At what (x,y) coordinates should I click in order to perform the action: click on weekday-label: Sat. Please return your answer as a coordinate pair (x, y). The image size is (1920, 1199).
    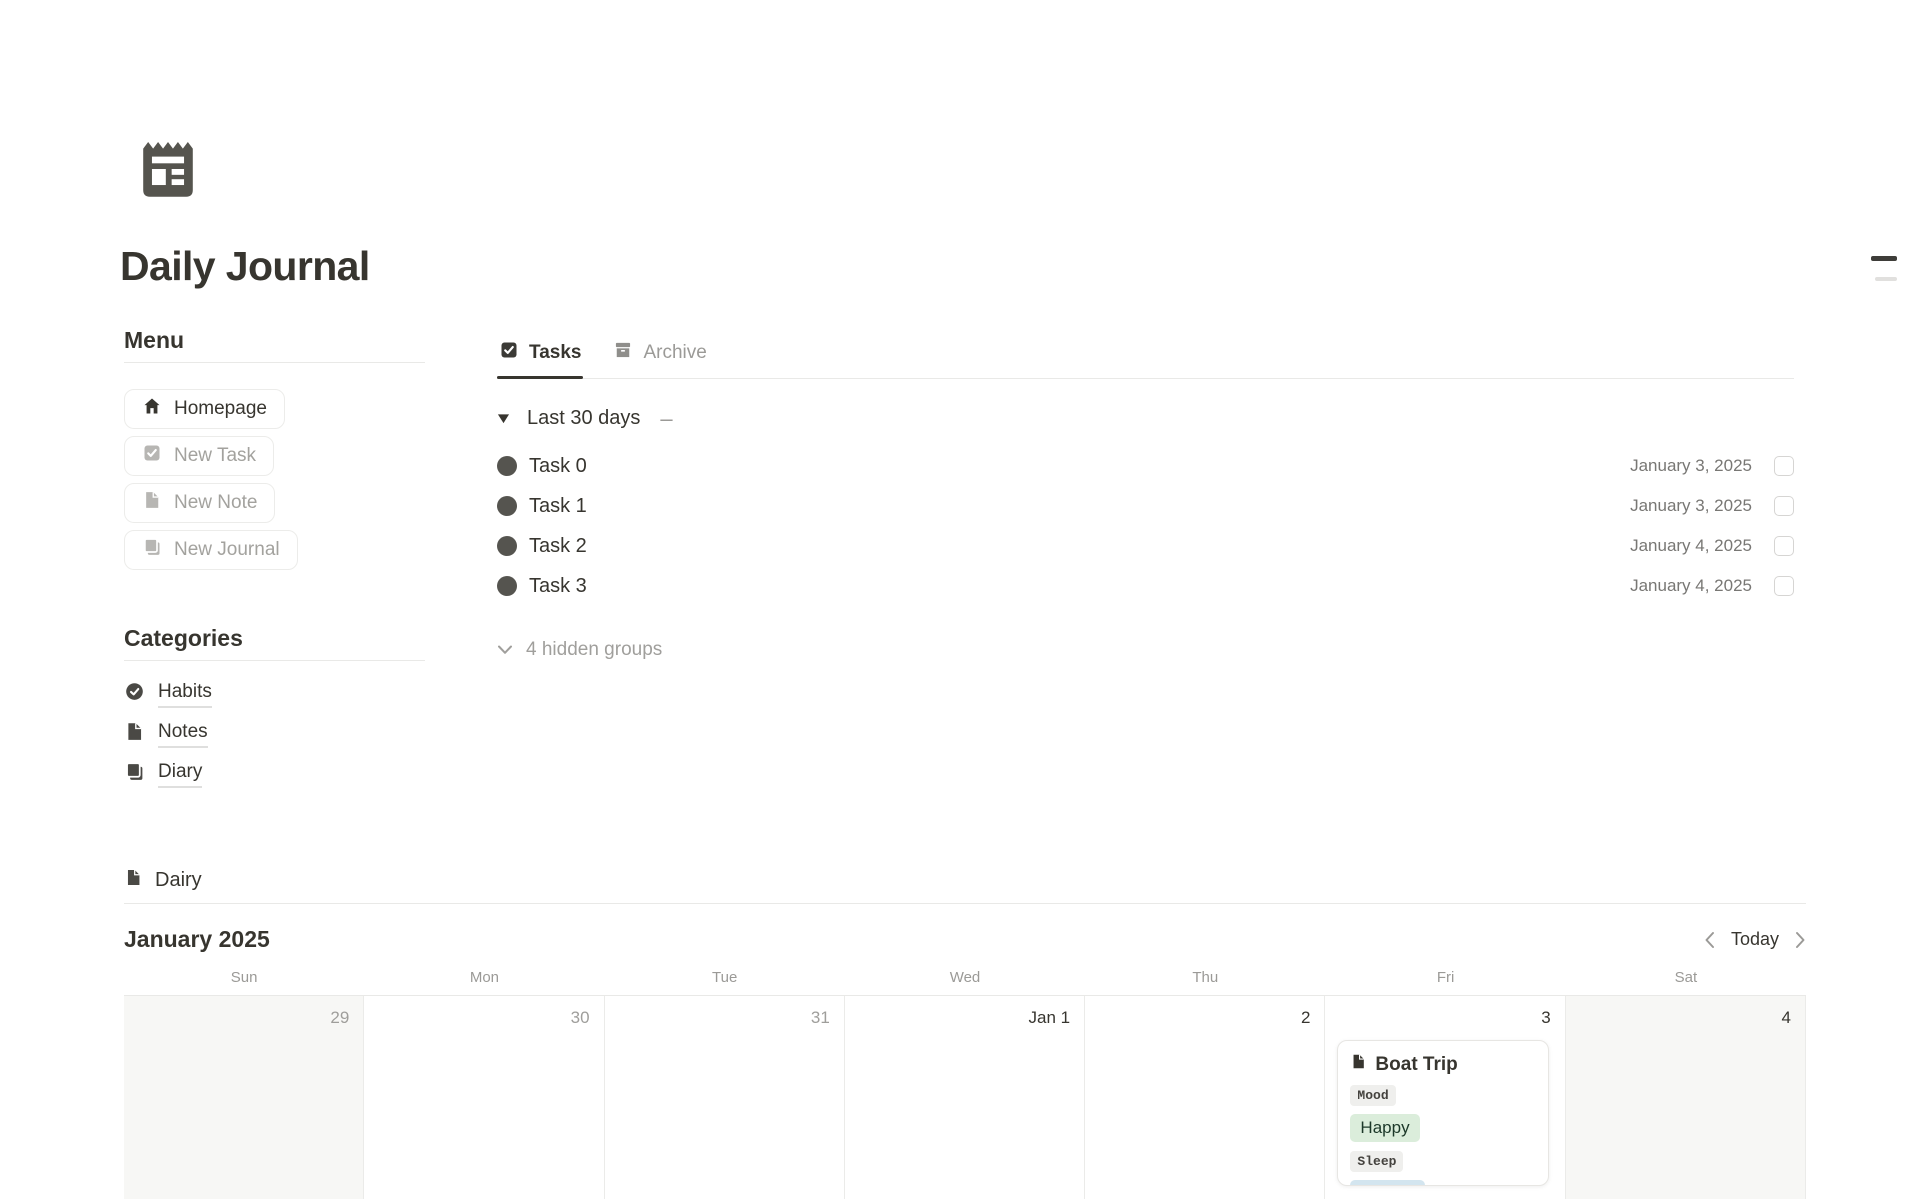
    Looking at the image, I should click on (1686, 977).